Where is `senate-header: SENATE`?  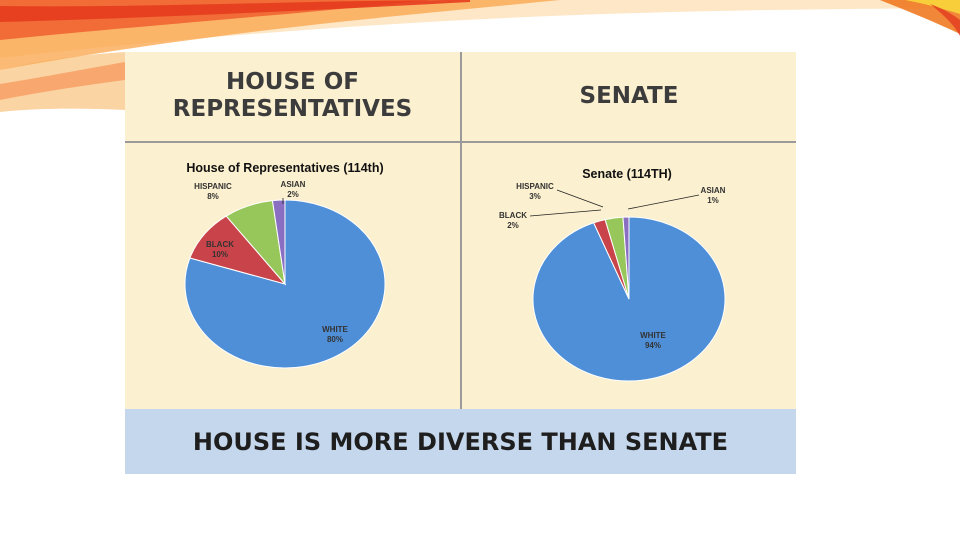
senate-header: SENATE is located at coordinates (629, 95).